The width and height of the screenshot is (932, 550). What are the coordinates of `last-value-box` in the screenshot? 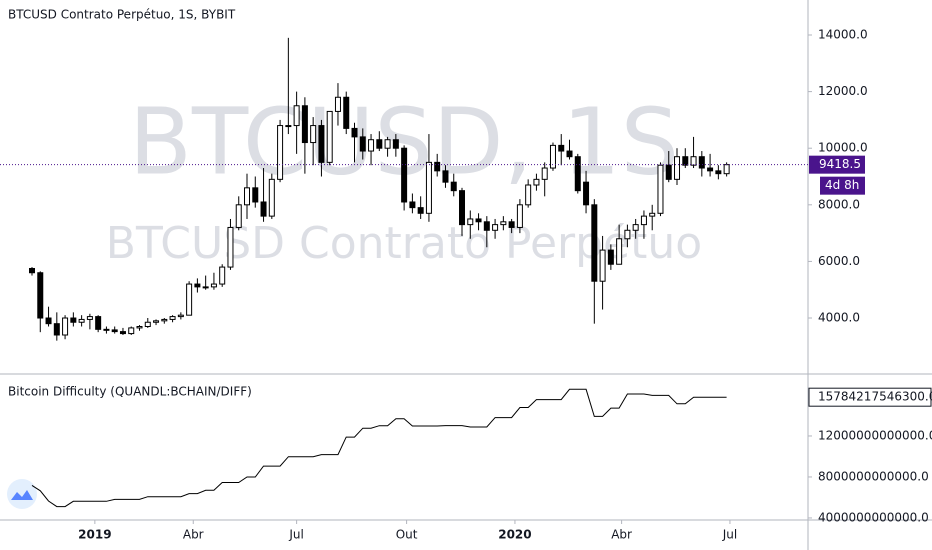 It's located at (870, 397).